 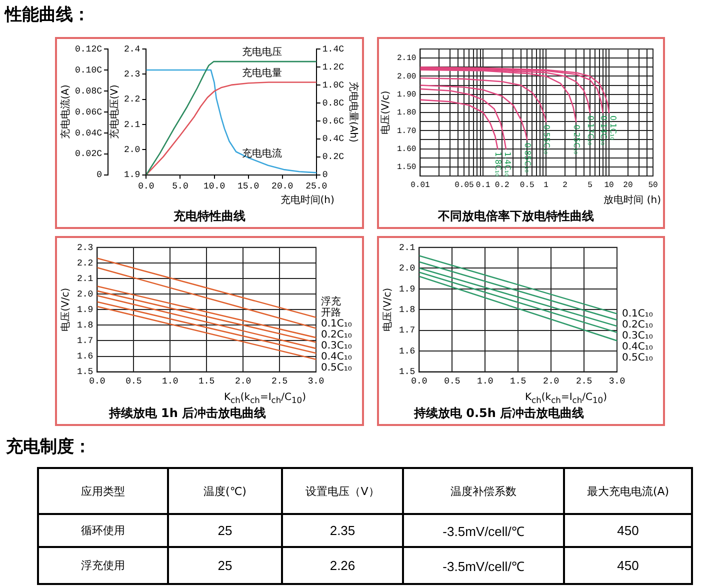 I want to click on x-tick-label: 10, so click(x=609, y=185).